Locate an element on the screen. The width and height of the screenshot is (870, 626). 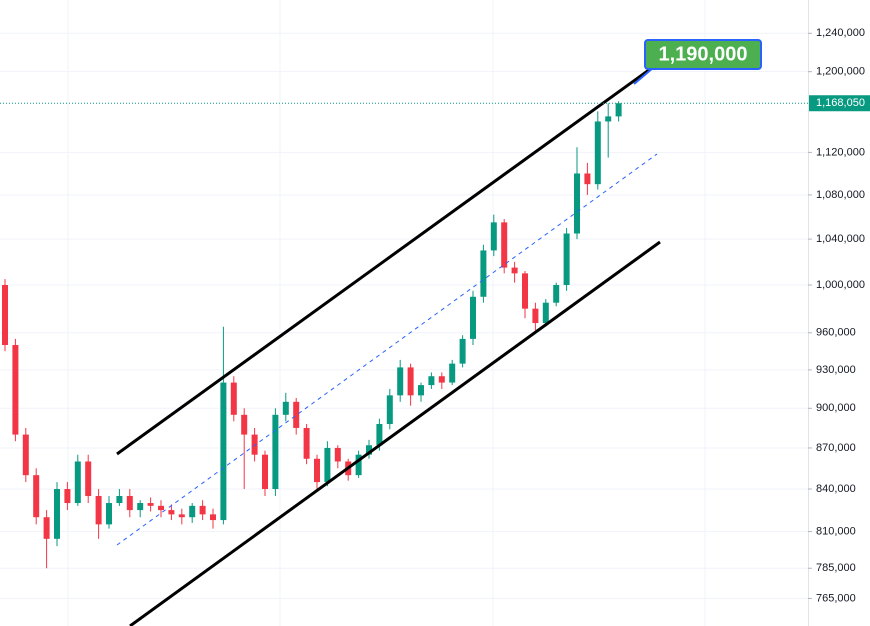
y-tick-label: 810,000 is located at coordinates (836, 531).